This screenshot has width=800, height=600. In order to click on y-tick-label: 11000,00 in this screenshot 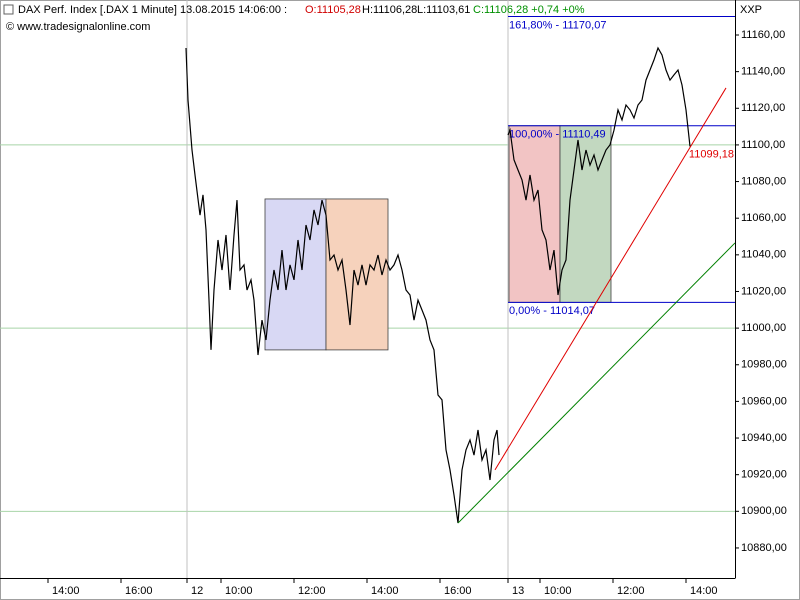, I will do `click(763, 328)`.